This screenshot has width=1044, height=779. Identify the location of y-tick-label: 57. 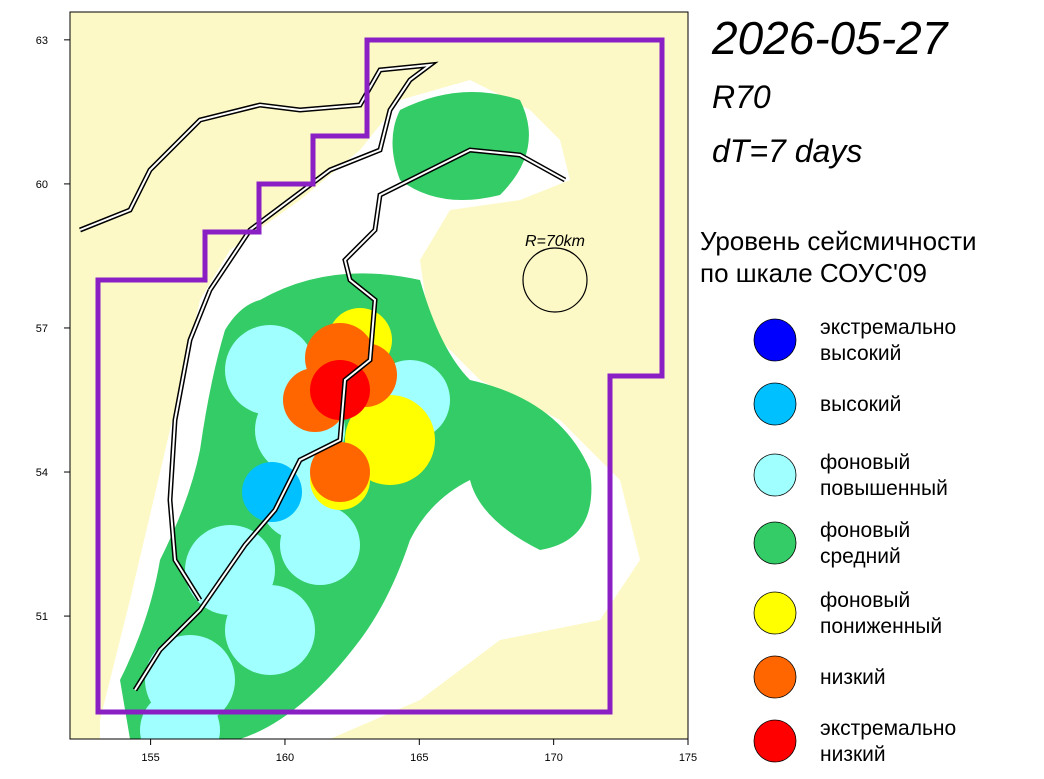
(42, 329).